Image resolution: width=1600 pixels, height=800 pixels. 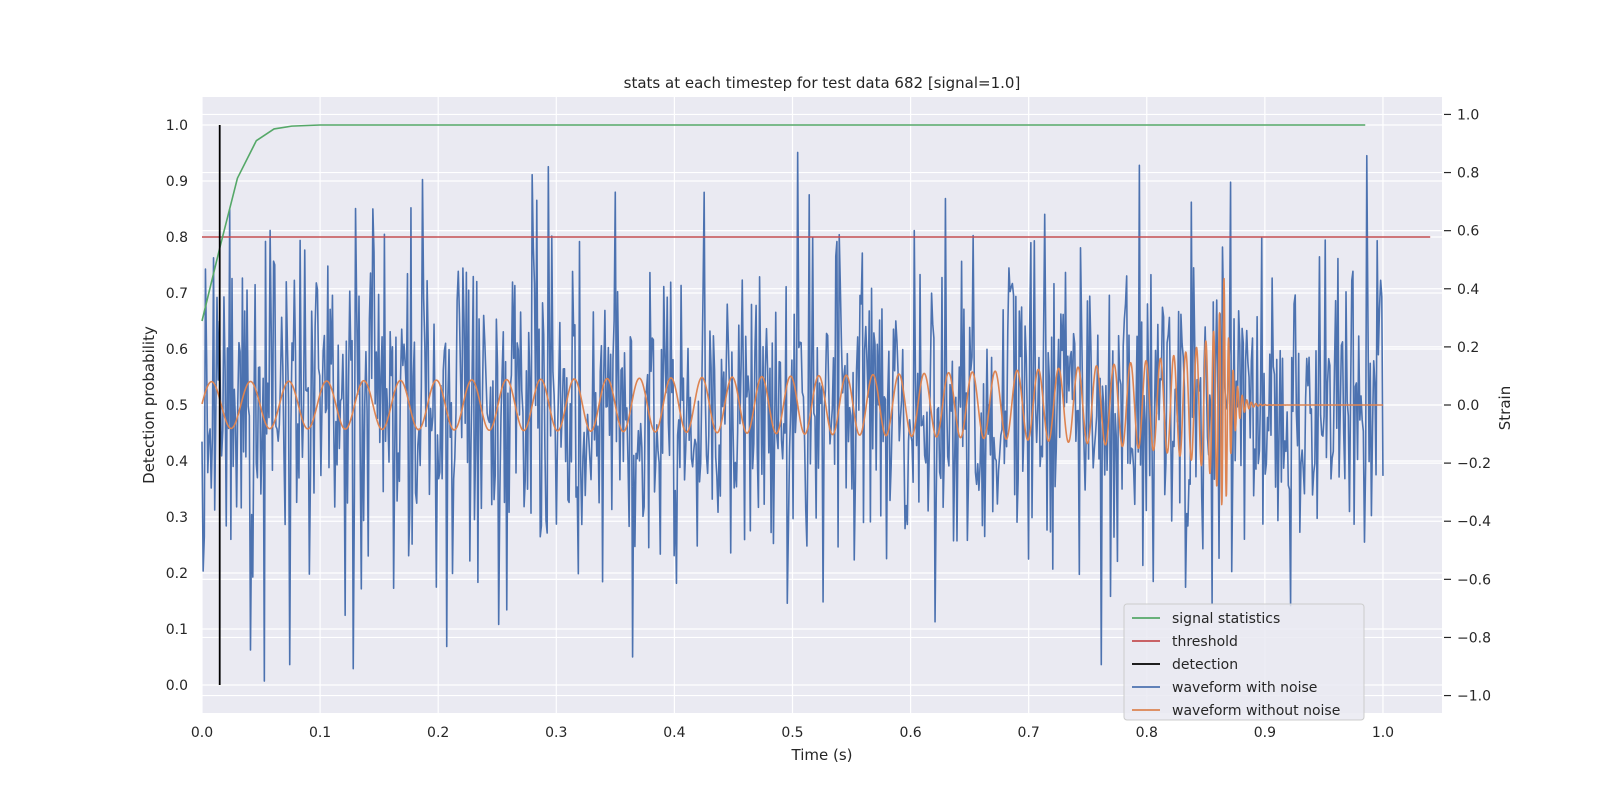 I want to click on y-tick-label-left: 0.4, so click(x=177, y=462).